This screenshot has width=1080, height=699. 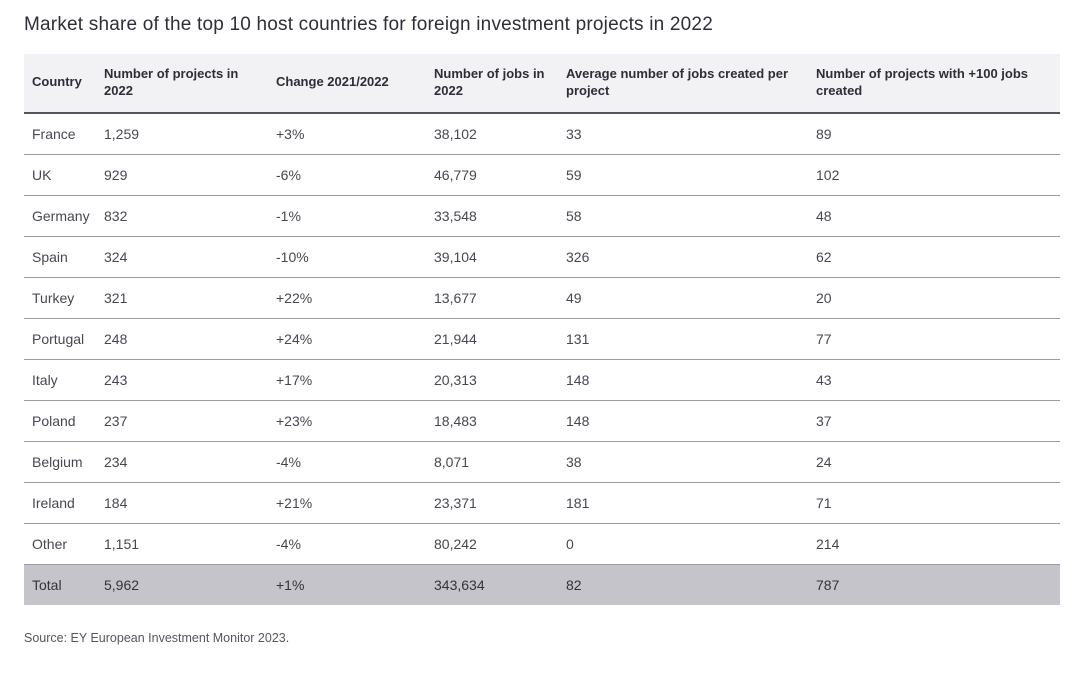 What do you see at coordinates (492, 297) in the screenshot?
I see `table-cell: 13,677` at bounding box center [492, 297].